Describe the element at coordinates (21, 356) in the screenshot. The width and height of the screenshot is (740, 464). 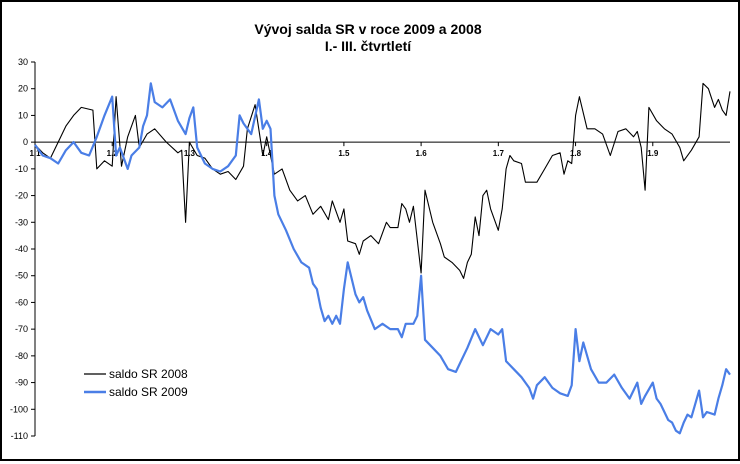
I see `y-tick-label: -80` at that location.